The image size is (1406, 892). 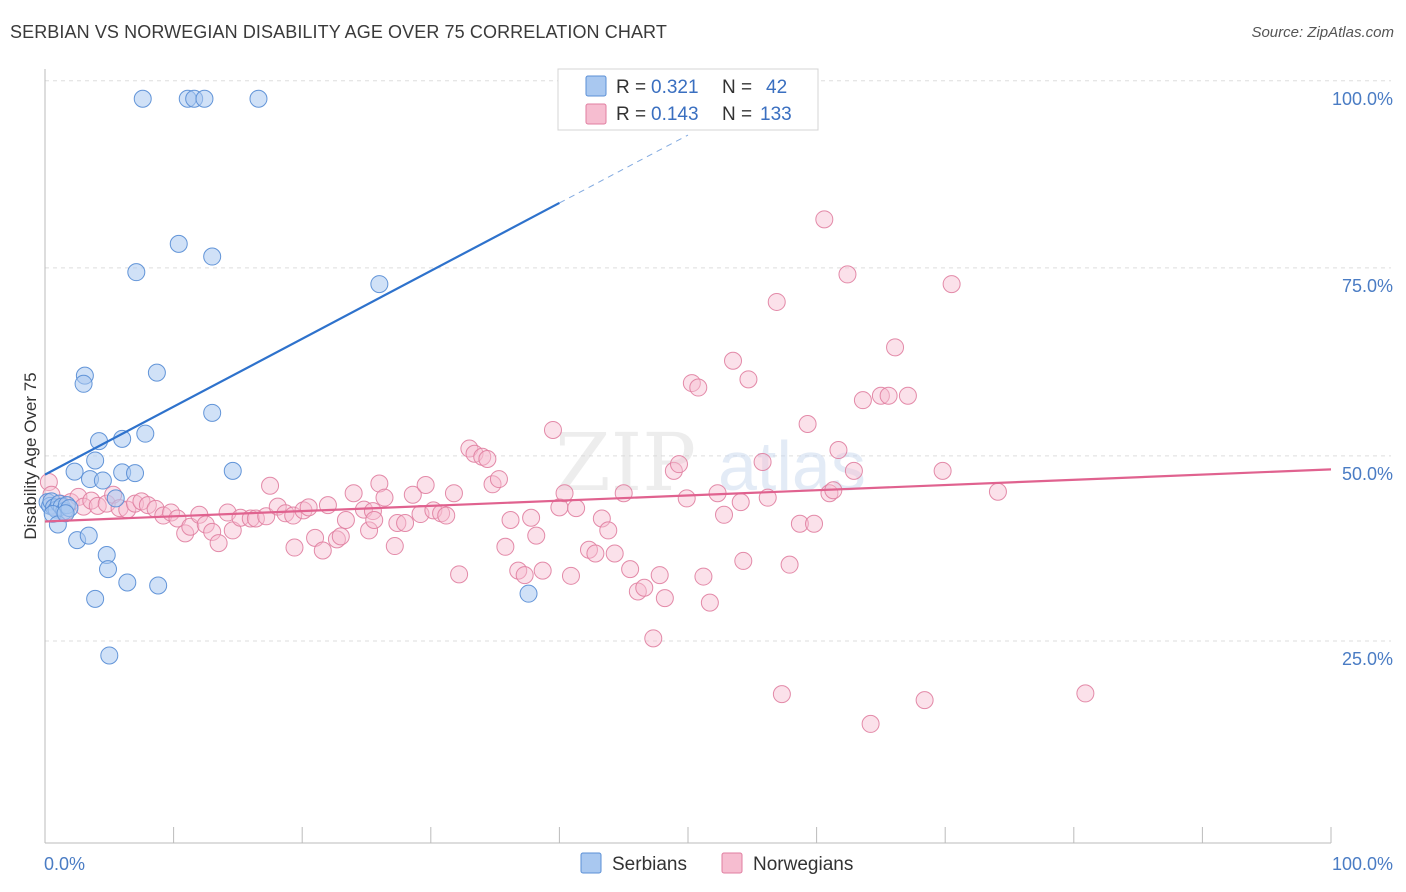 What do you see at coordinates (1362, 864) in the screenshot?
I see `x-tick-label-1: 100.0%` at bounding box center [1362, 864].